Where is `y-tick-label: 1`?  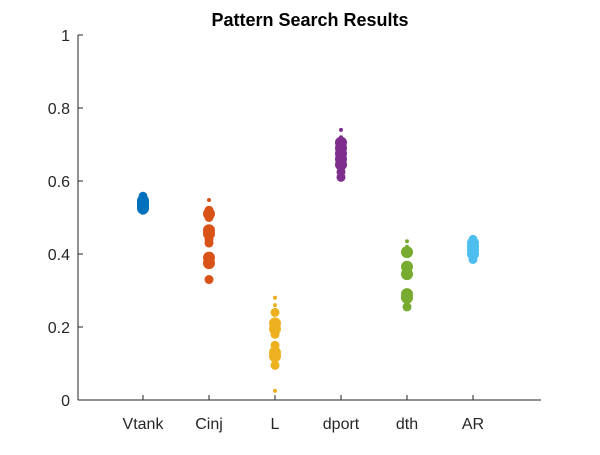 y-tick-label: 1 is located at coordinates (65, 36).